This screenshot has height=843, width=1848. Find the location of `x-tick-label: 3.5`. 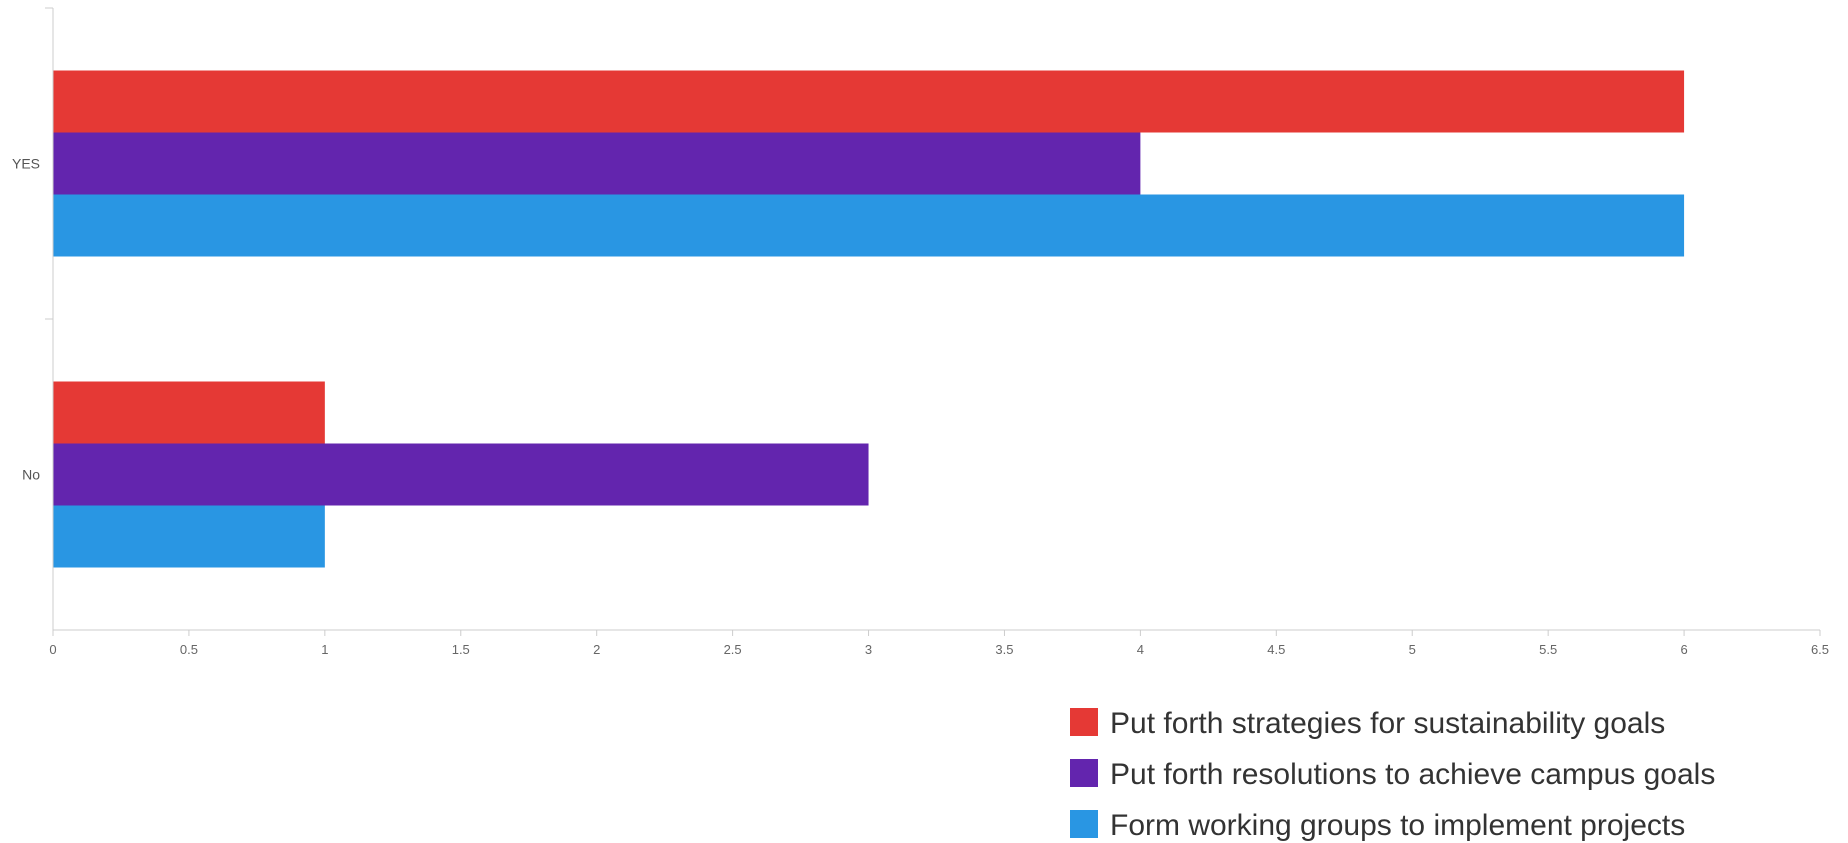

x-tick-label: 3.5 is located at coordinates (1004, 649).